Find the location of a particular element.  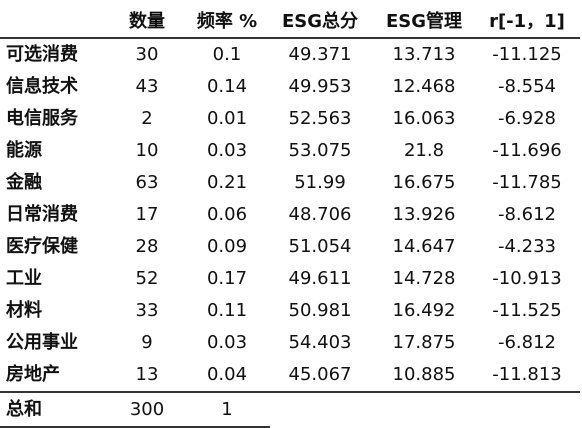

header-esg-management: ESG管理 is located at coordinates (426, 22).